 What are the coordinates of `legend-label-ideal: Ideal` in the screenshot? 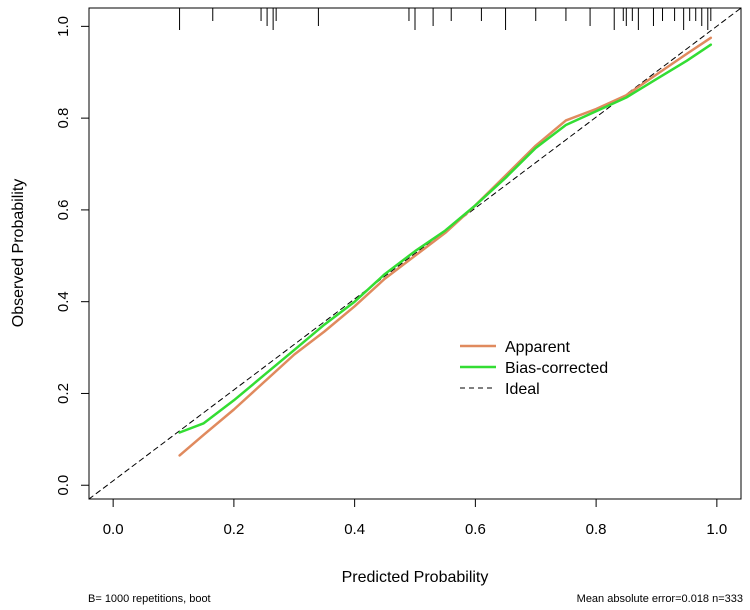 It's located at (522, 389).